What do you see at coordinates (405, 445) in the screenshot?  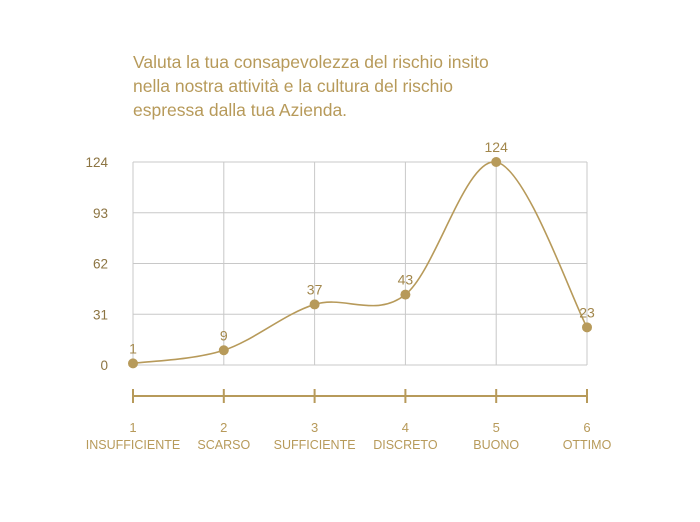 I see `x-category-label: DISCRETO` at bounding box center [405, 445].